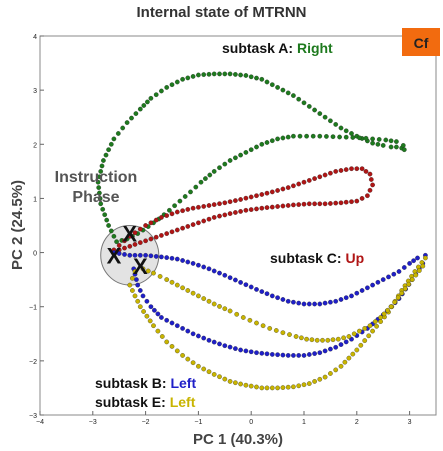  What do you see at coordinates (410, 422) in the screenshot?
I see `x-tick-label: 3` at bounding box center [410, 422].